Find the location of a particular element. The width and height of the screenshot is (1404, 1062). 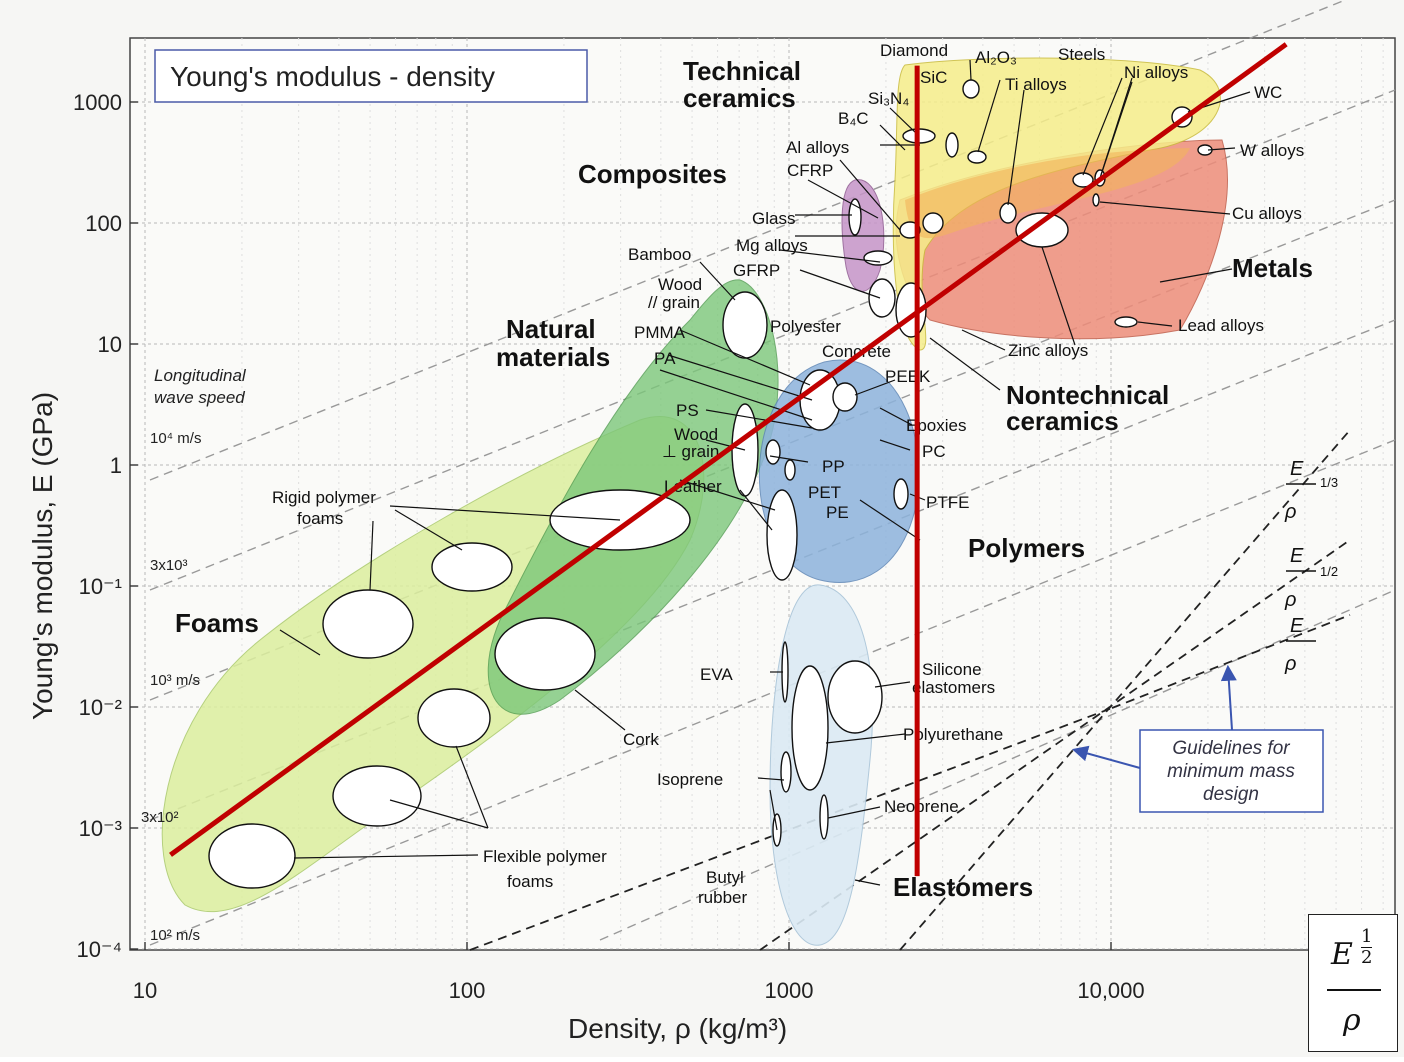

ceramics-metal-overlap is located at coordinates (1047, 193).